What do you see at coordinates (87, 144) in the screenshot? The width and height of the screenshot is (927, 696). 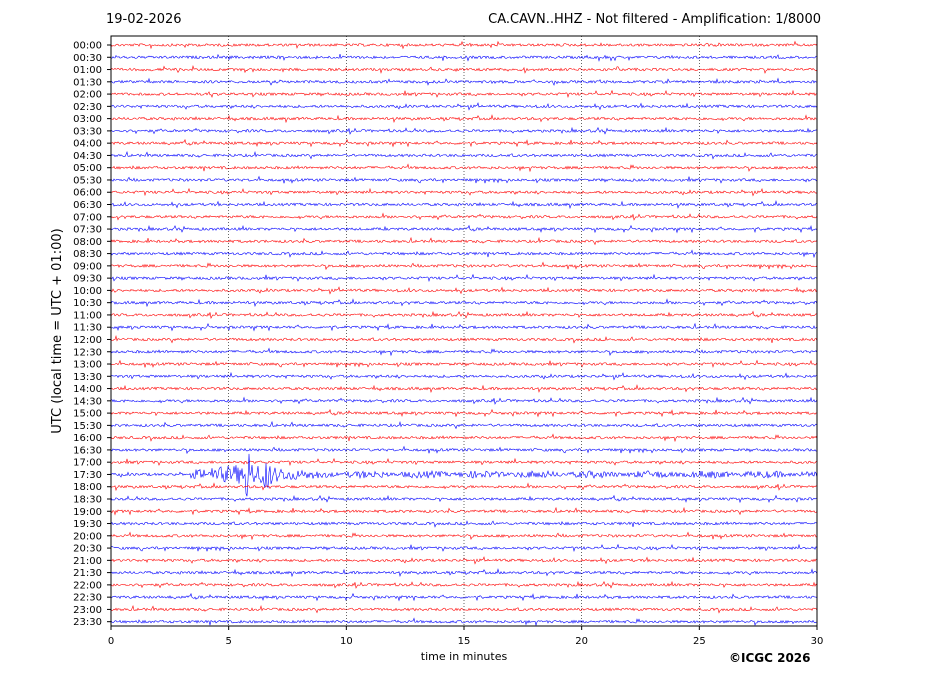 I see `y-tick-label: 04:00` at bounding box center [87, 144].